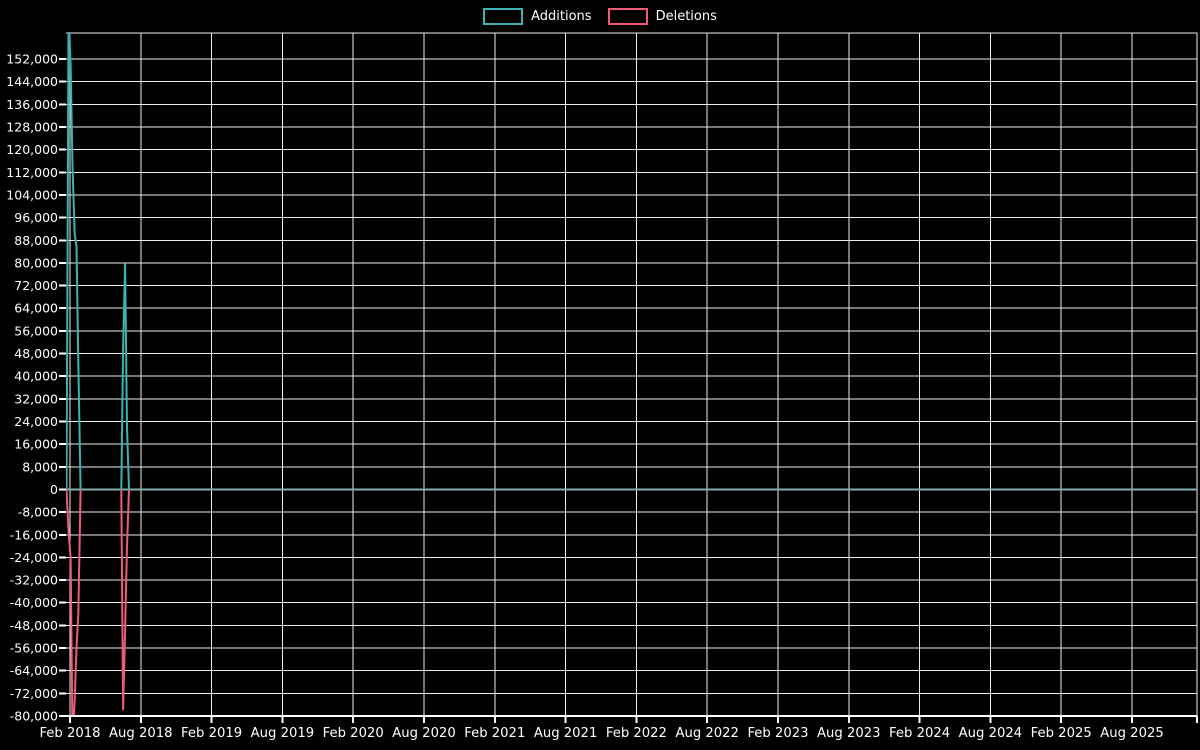 This screenshot has width=1200, height=750. Describe the element at coordinates (32, 149) in the screenshot. I see `y-tick-label: 120,000` at that location.